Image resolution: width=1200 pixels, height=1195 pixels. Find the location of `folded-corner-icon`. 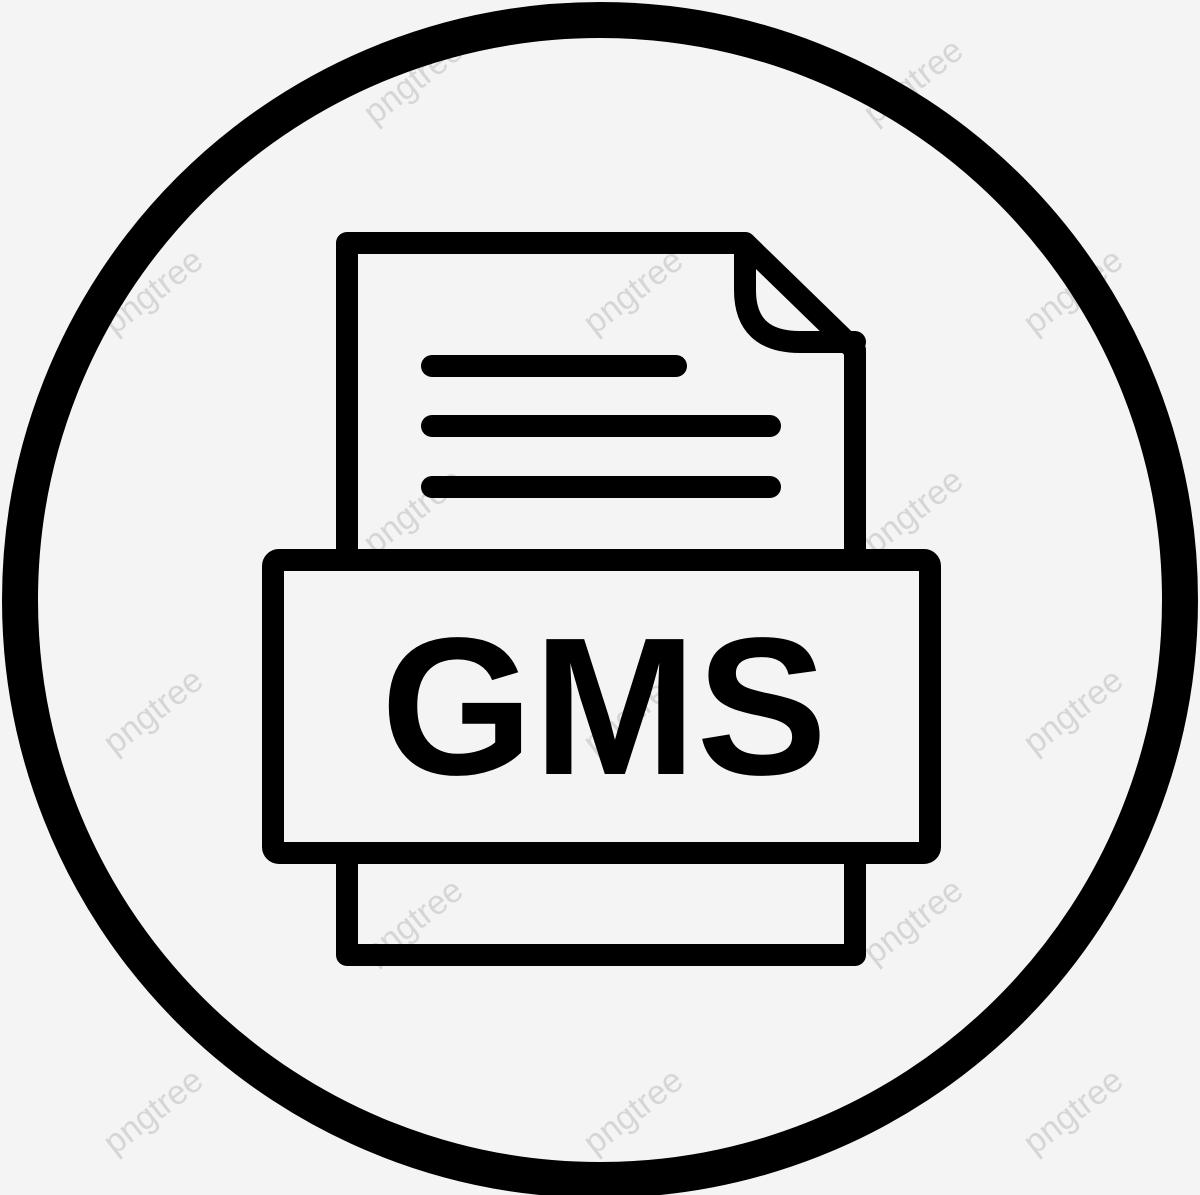

folded-corner-icon is located at coordinates (800, 292).